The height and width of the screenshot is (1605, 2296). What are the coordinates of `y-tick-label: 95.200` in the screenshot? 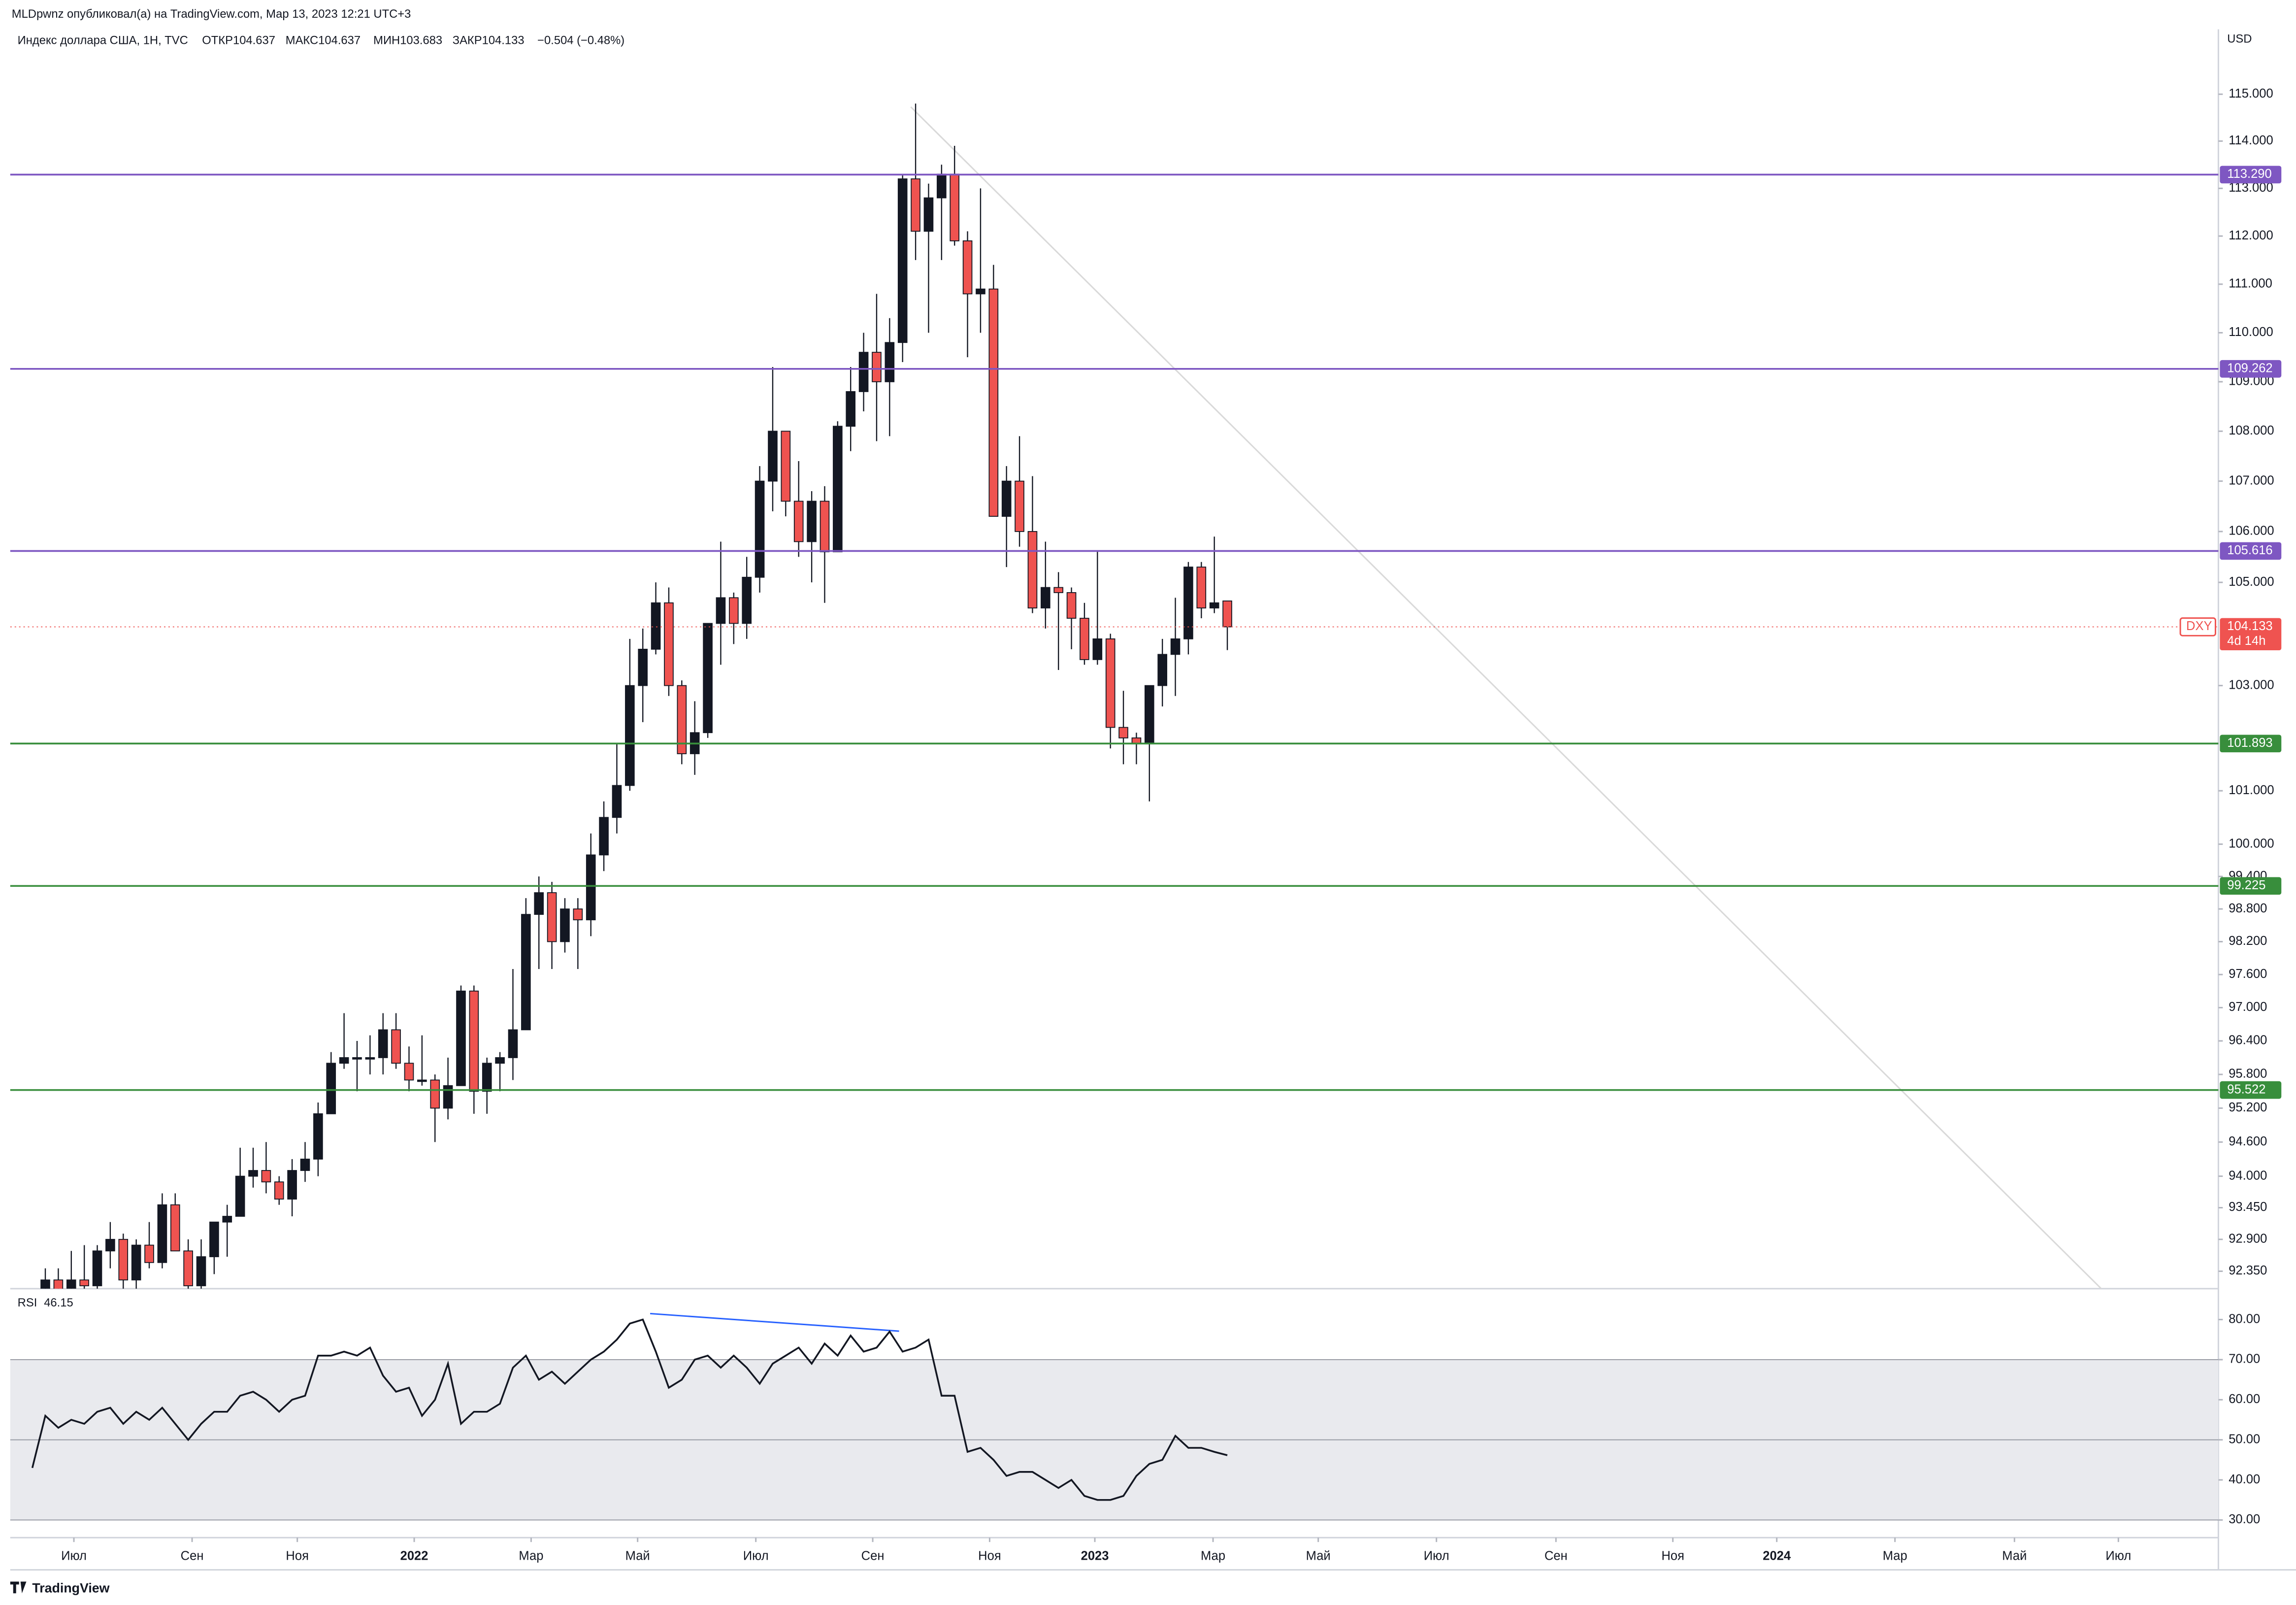 It's located at (2248, 1107).